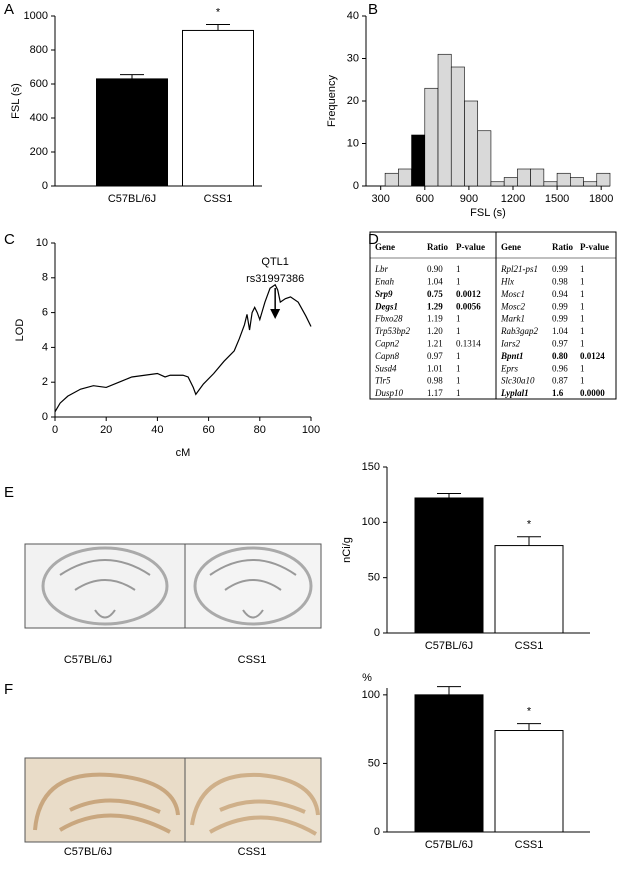 The width and height of the screenshot is (622, 869). I want to click on table-cell: Srp9, so click(384, 294).